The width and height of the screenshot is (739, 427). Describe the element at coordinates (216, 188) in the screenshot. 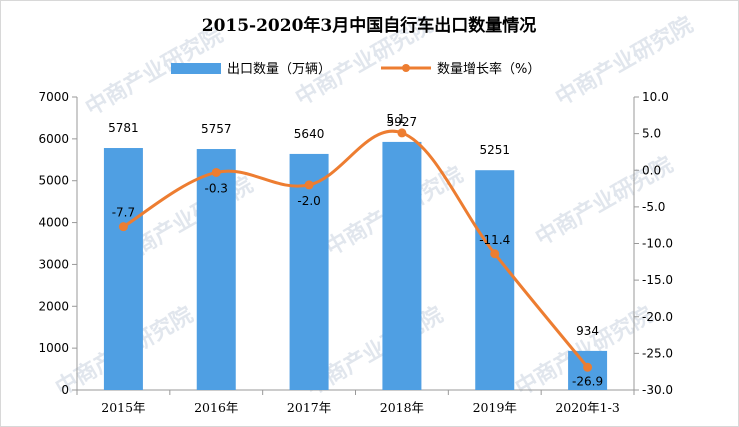

I see `growth-rate-label: -0.3` at that location.